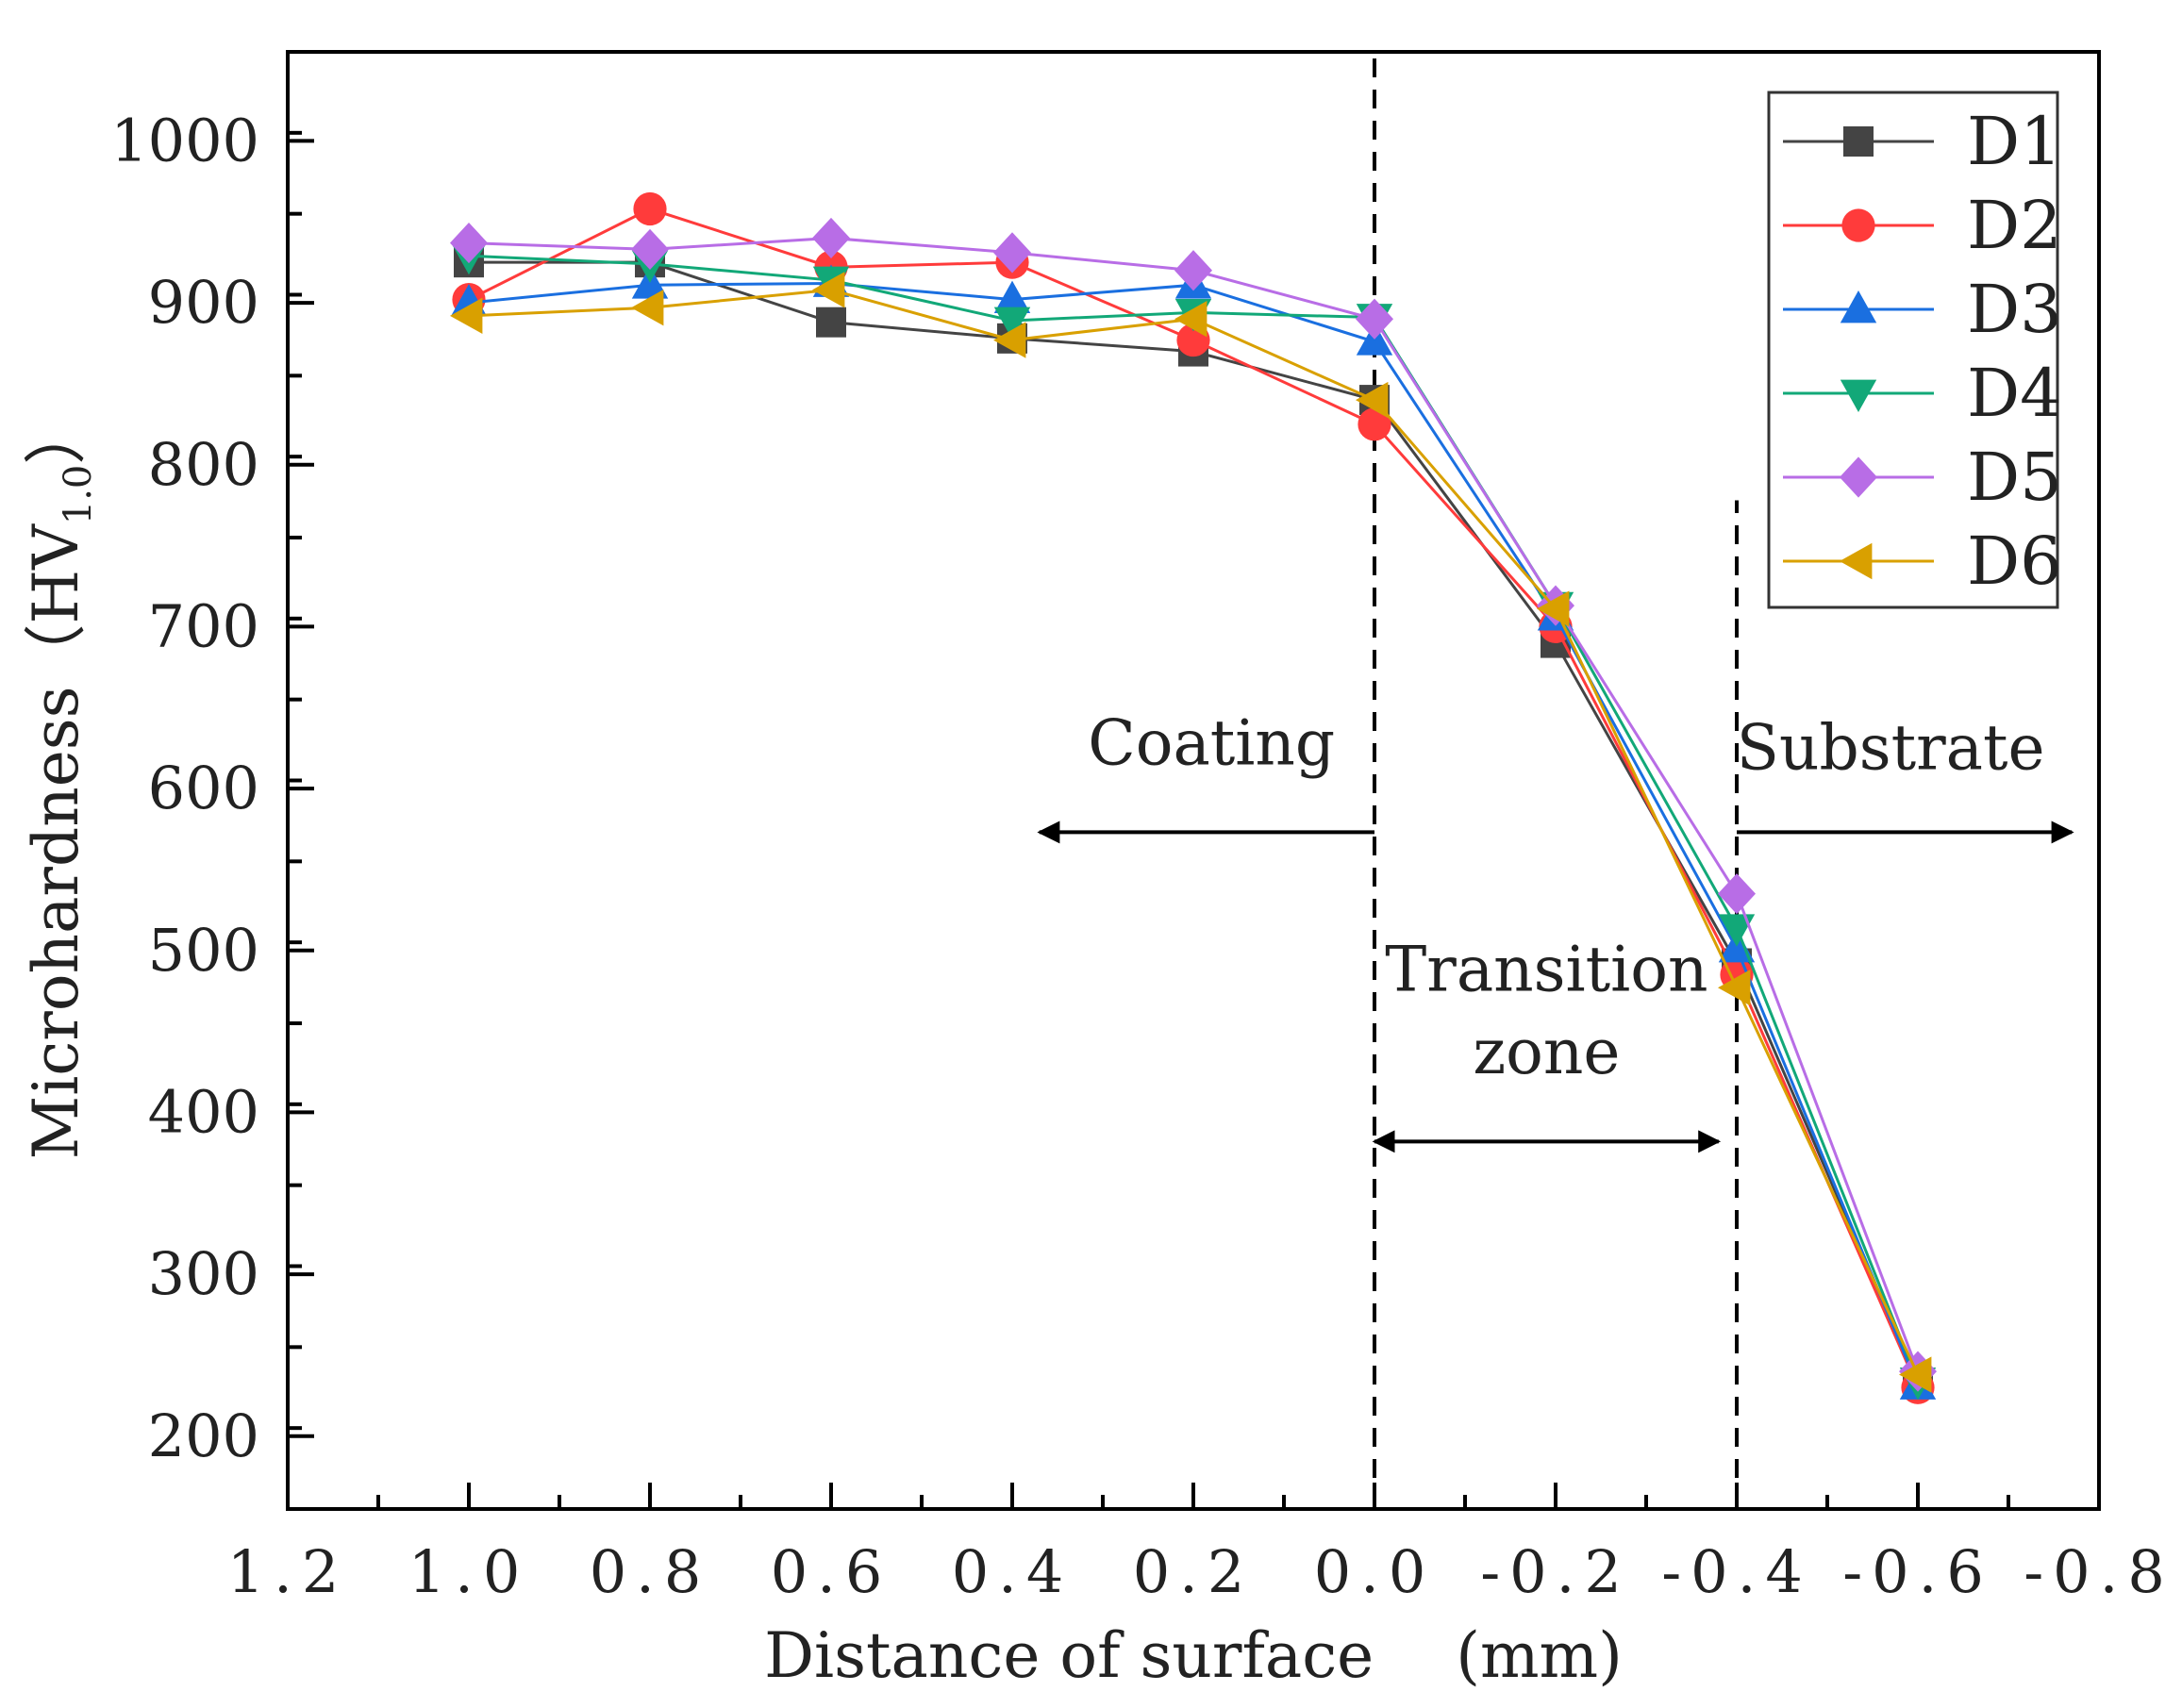 The width and height of the screenshot is (2182, 1708). Describe the element at coordinates (469, 1571) in the screenshot. I see `x-tick-label: 1.0` at that location.